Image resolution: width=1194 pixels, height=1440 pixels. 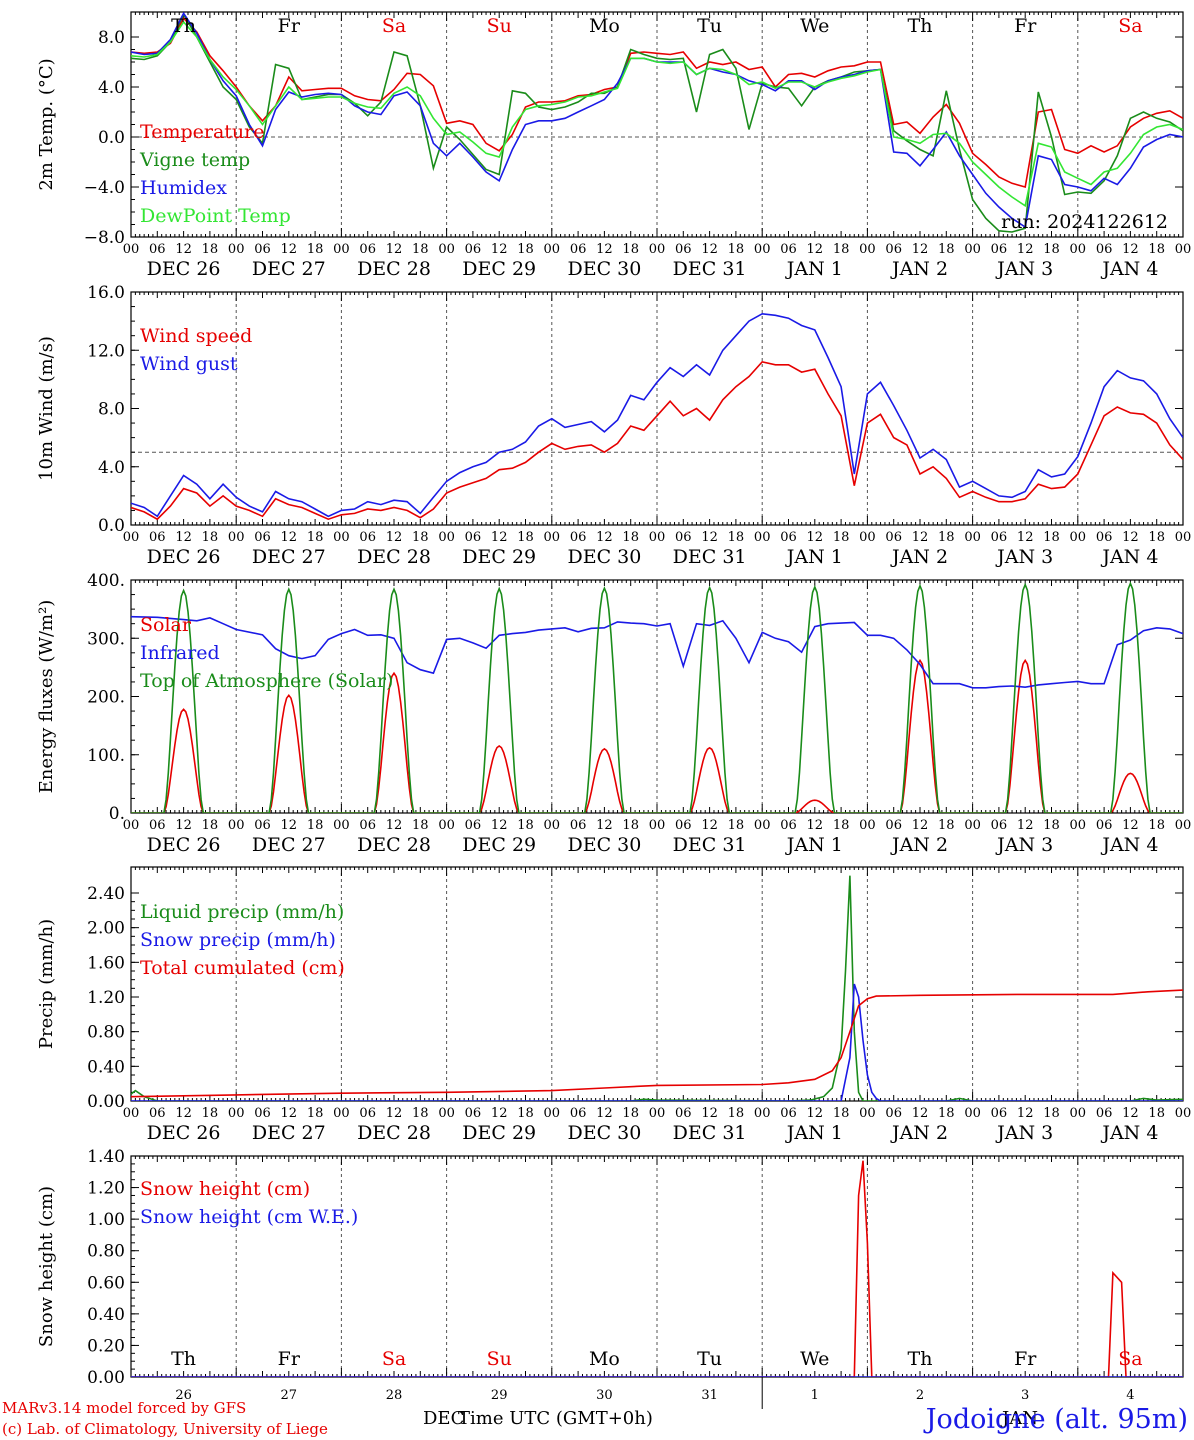 What do you see at coordinates (443, 1418) in the screenshot?
I see `x-axis-prefix: DEC` at bounding box center [443, 1418].